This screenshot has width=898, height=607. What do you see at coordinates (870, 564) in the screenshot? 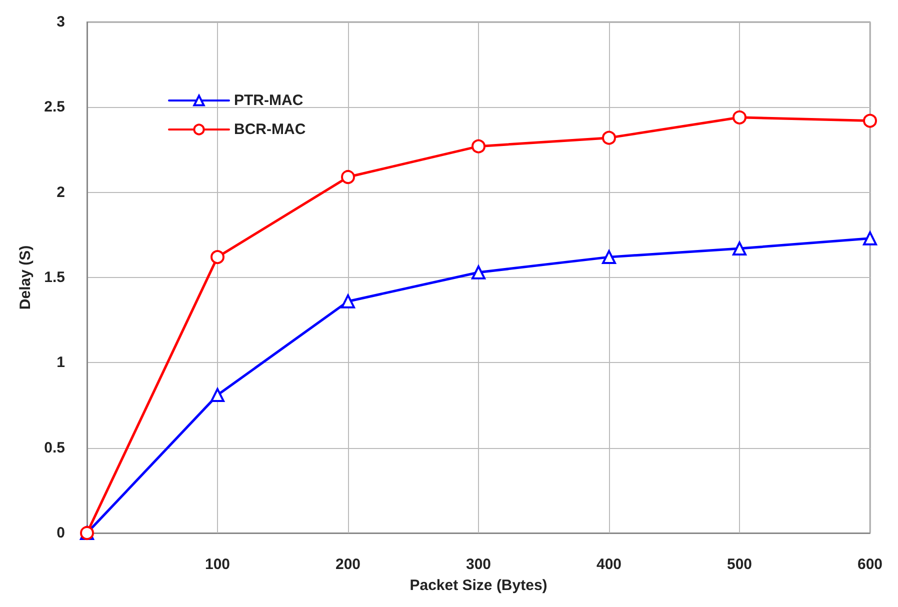
I see `x-tick-label: 600` at bounding box center [870, 564].